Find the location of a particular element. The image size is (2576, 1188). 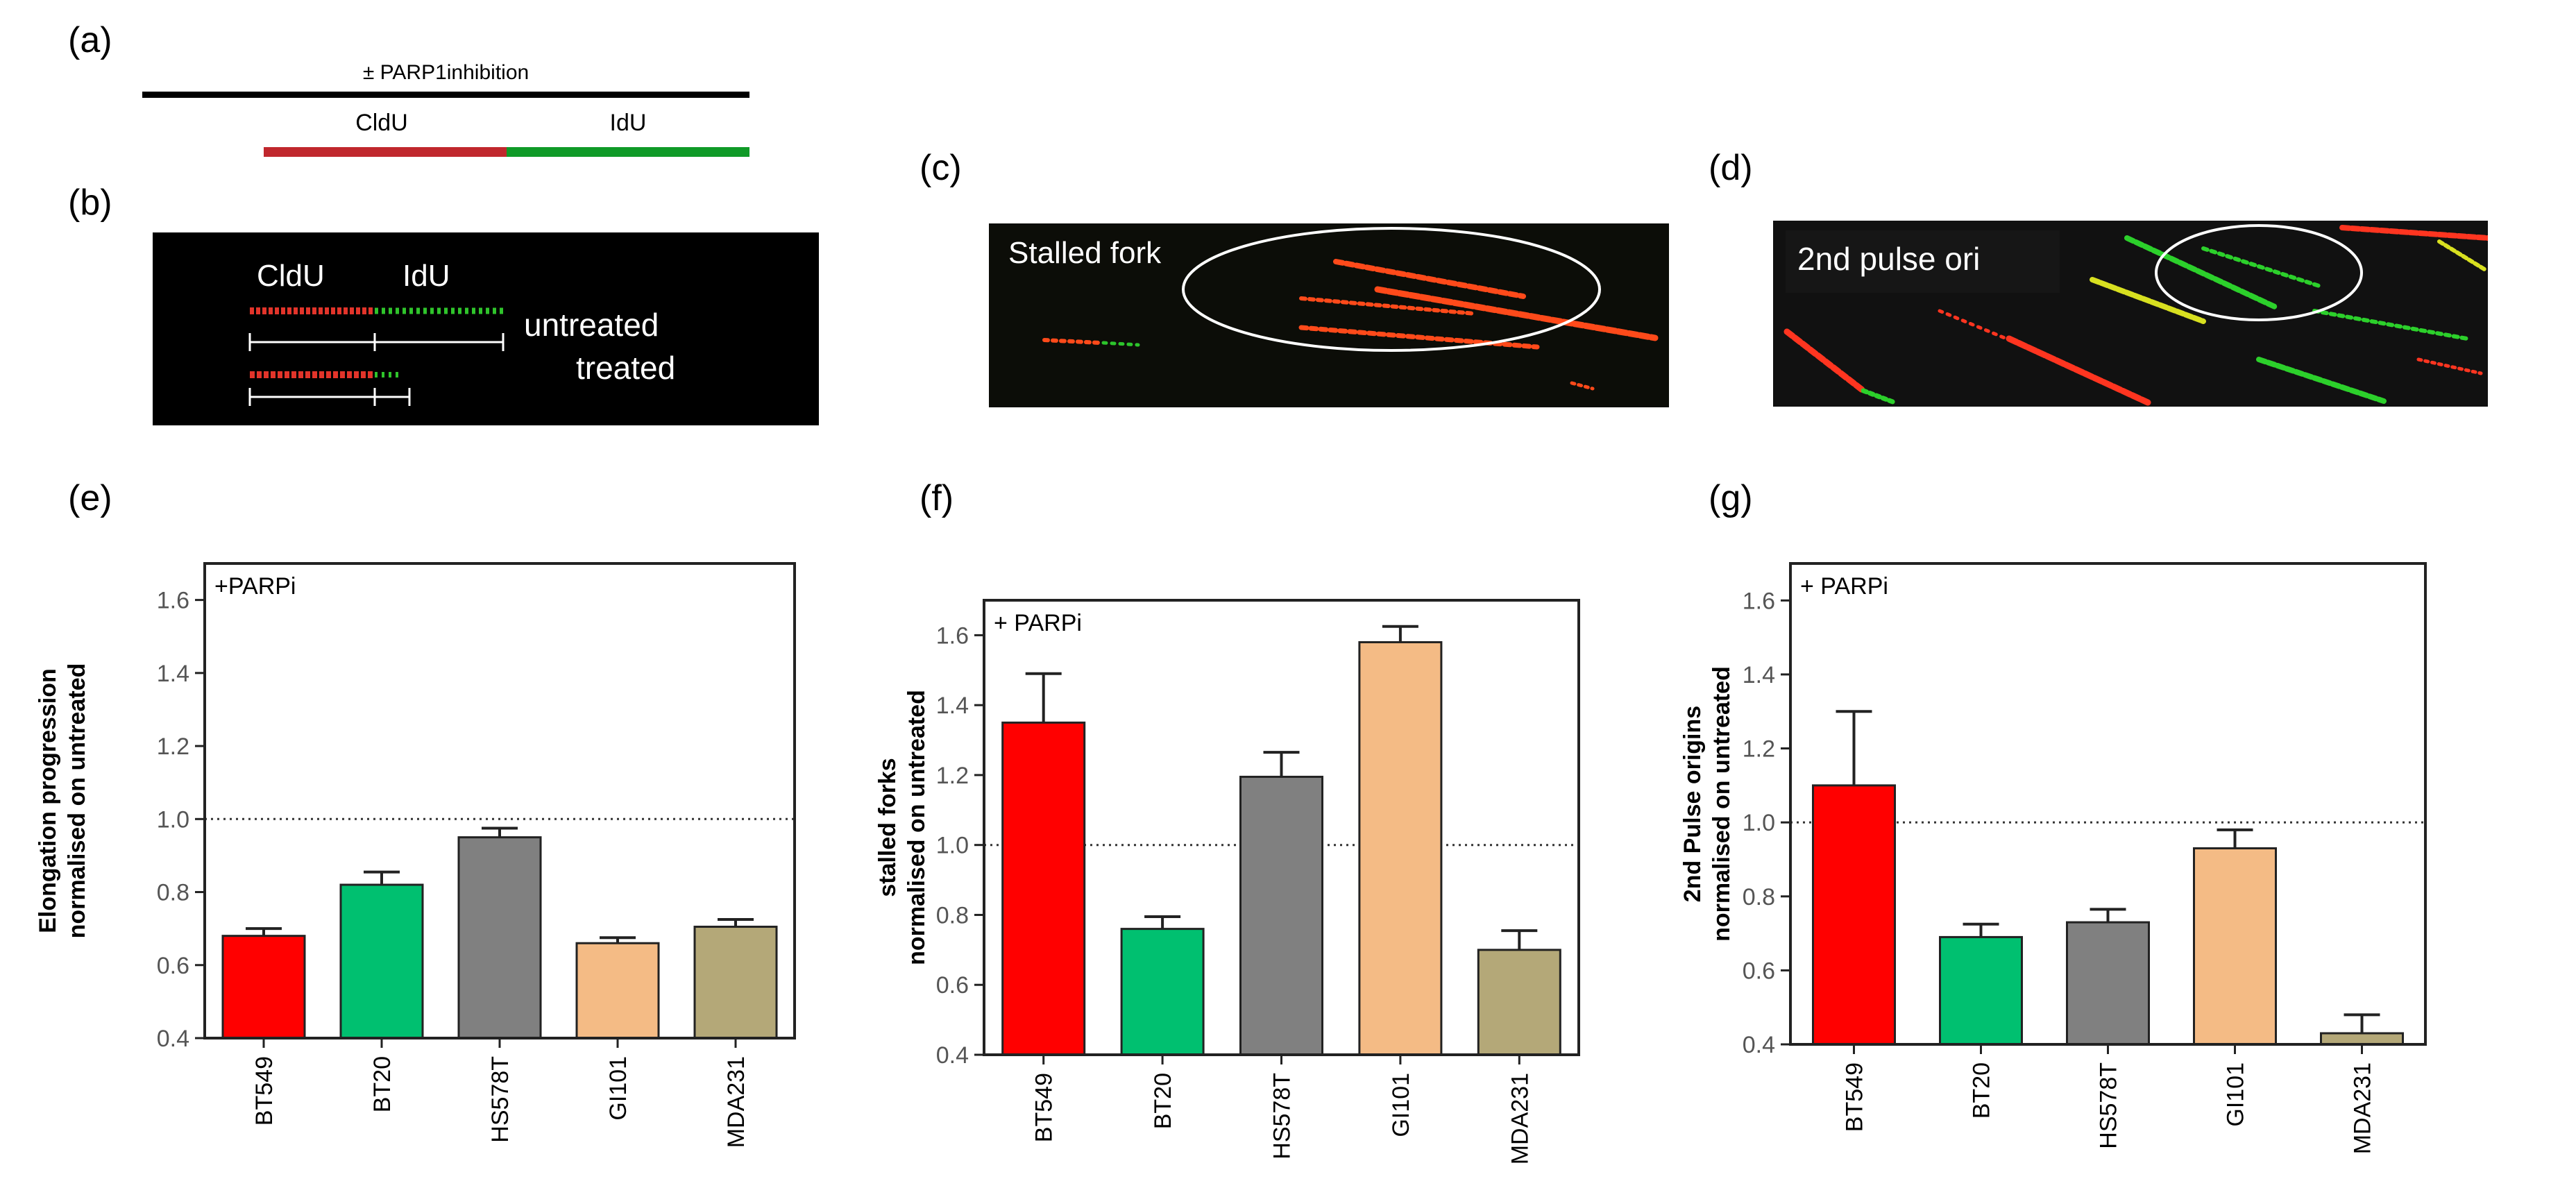

micro-b-treated-label: treated is located at coordinates (626, 368).